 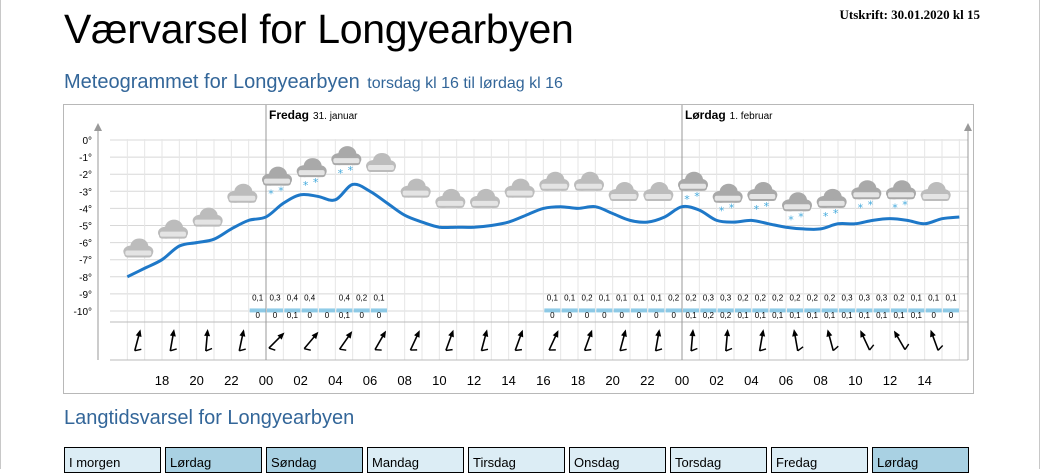 I want to click on y-tick-label: -9°, so click(x=85, y=295).